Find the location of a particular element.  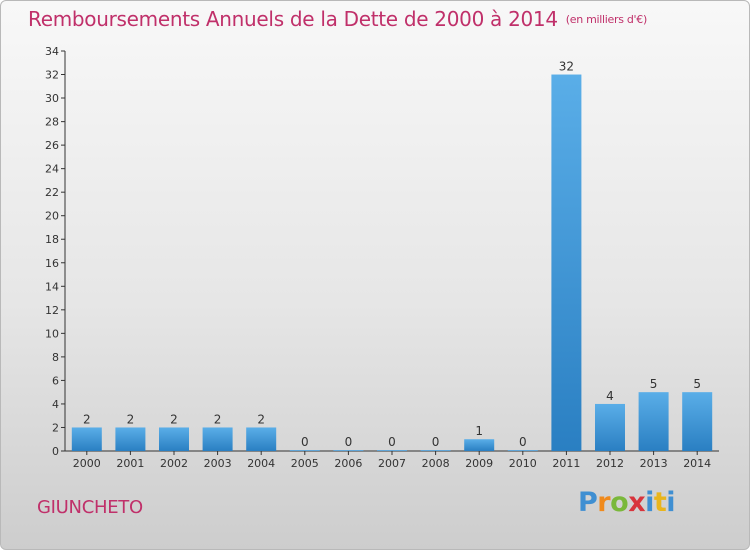

bar-2000 is located at coordinates (86, 439).